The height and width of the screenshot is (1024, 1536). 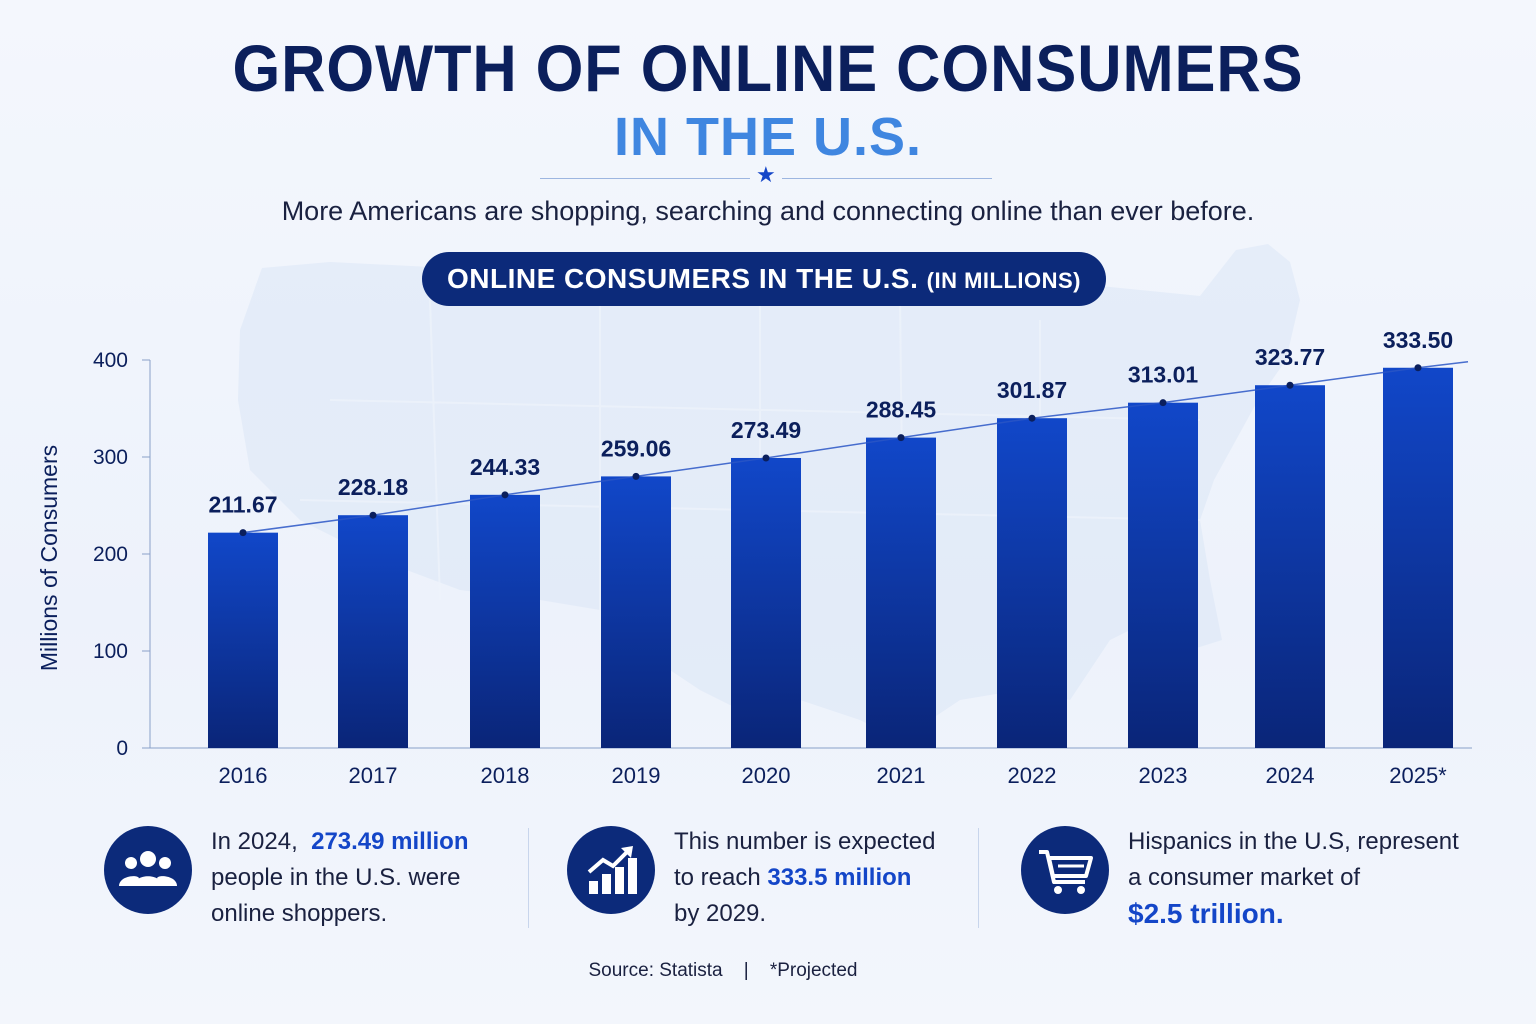 What do you see at coordinates (1418, 557) in the screenshot?
I see `bar-2025` at bounding box center [1418, 557].